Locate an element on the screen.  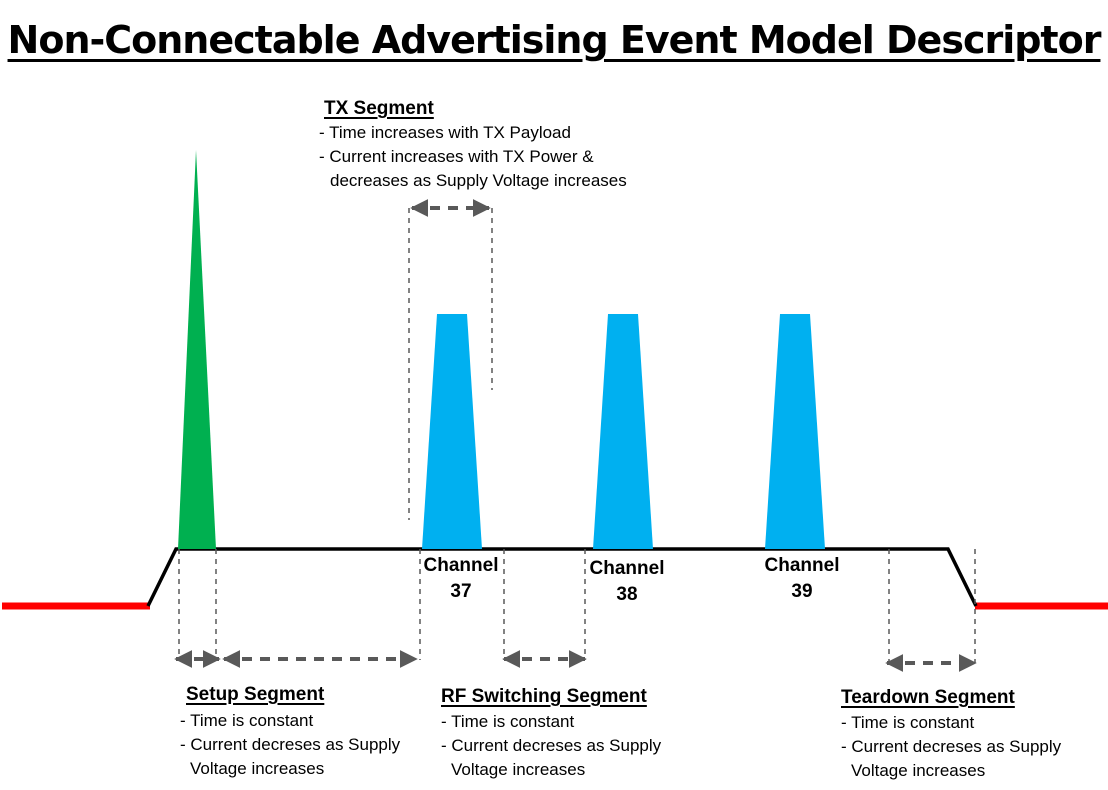
setup-segment-heading: Setup Segment is located at coordinates (255, 694).